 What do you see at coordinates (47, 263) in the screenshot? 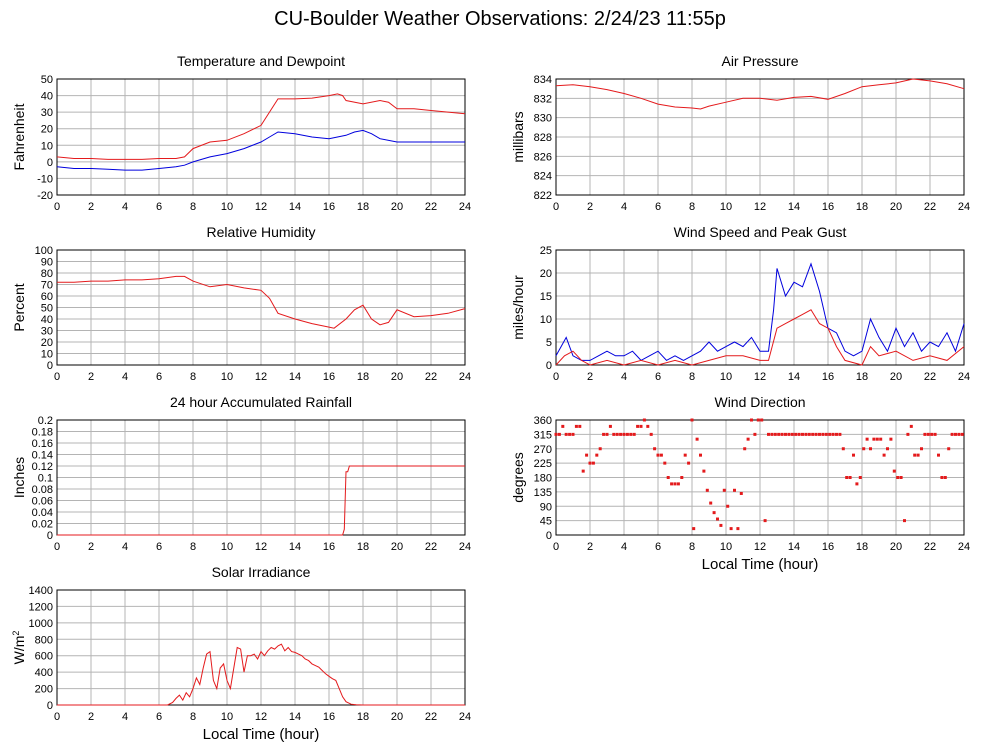
I see `y-tick-label: 90` at bounding box center [47, 263].